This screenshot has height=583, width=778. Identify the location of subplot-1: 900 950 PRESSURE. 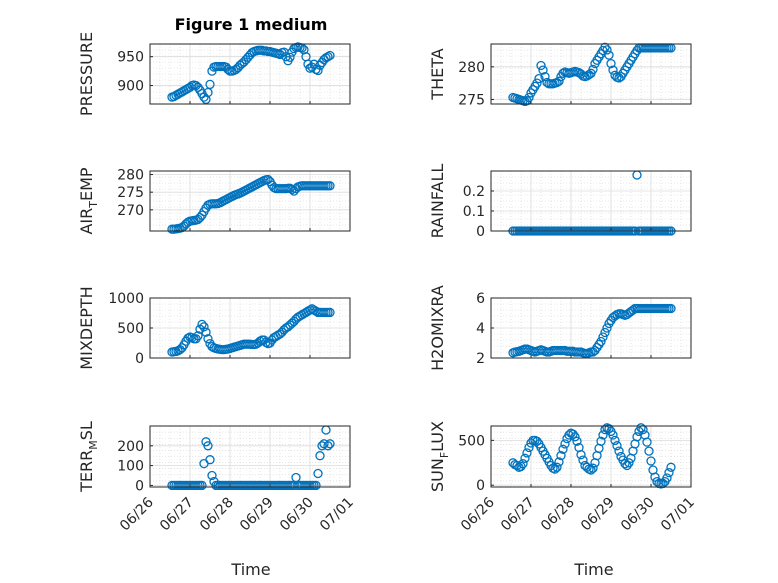
(214, 74).